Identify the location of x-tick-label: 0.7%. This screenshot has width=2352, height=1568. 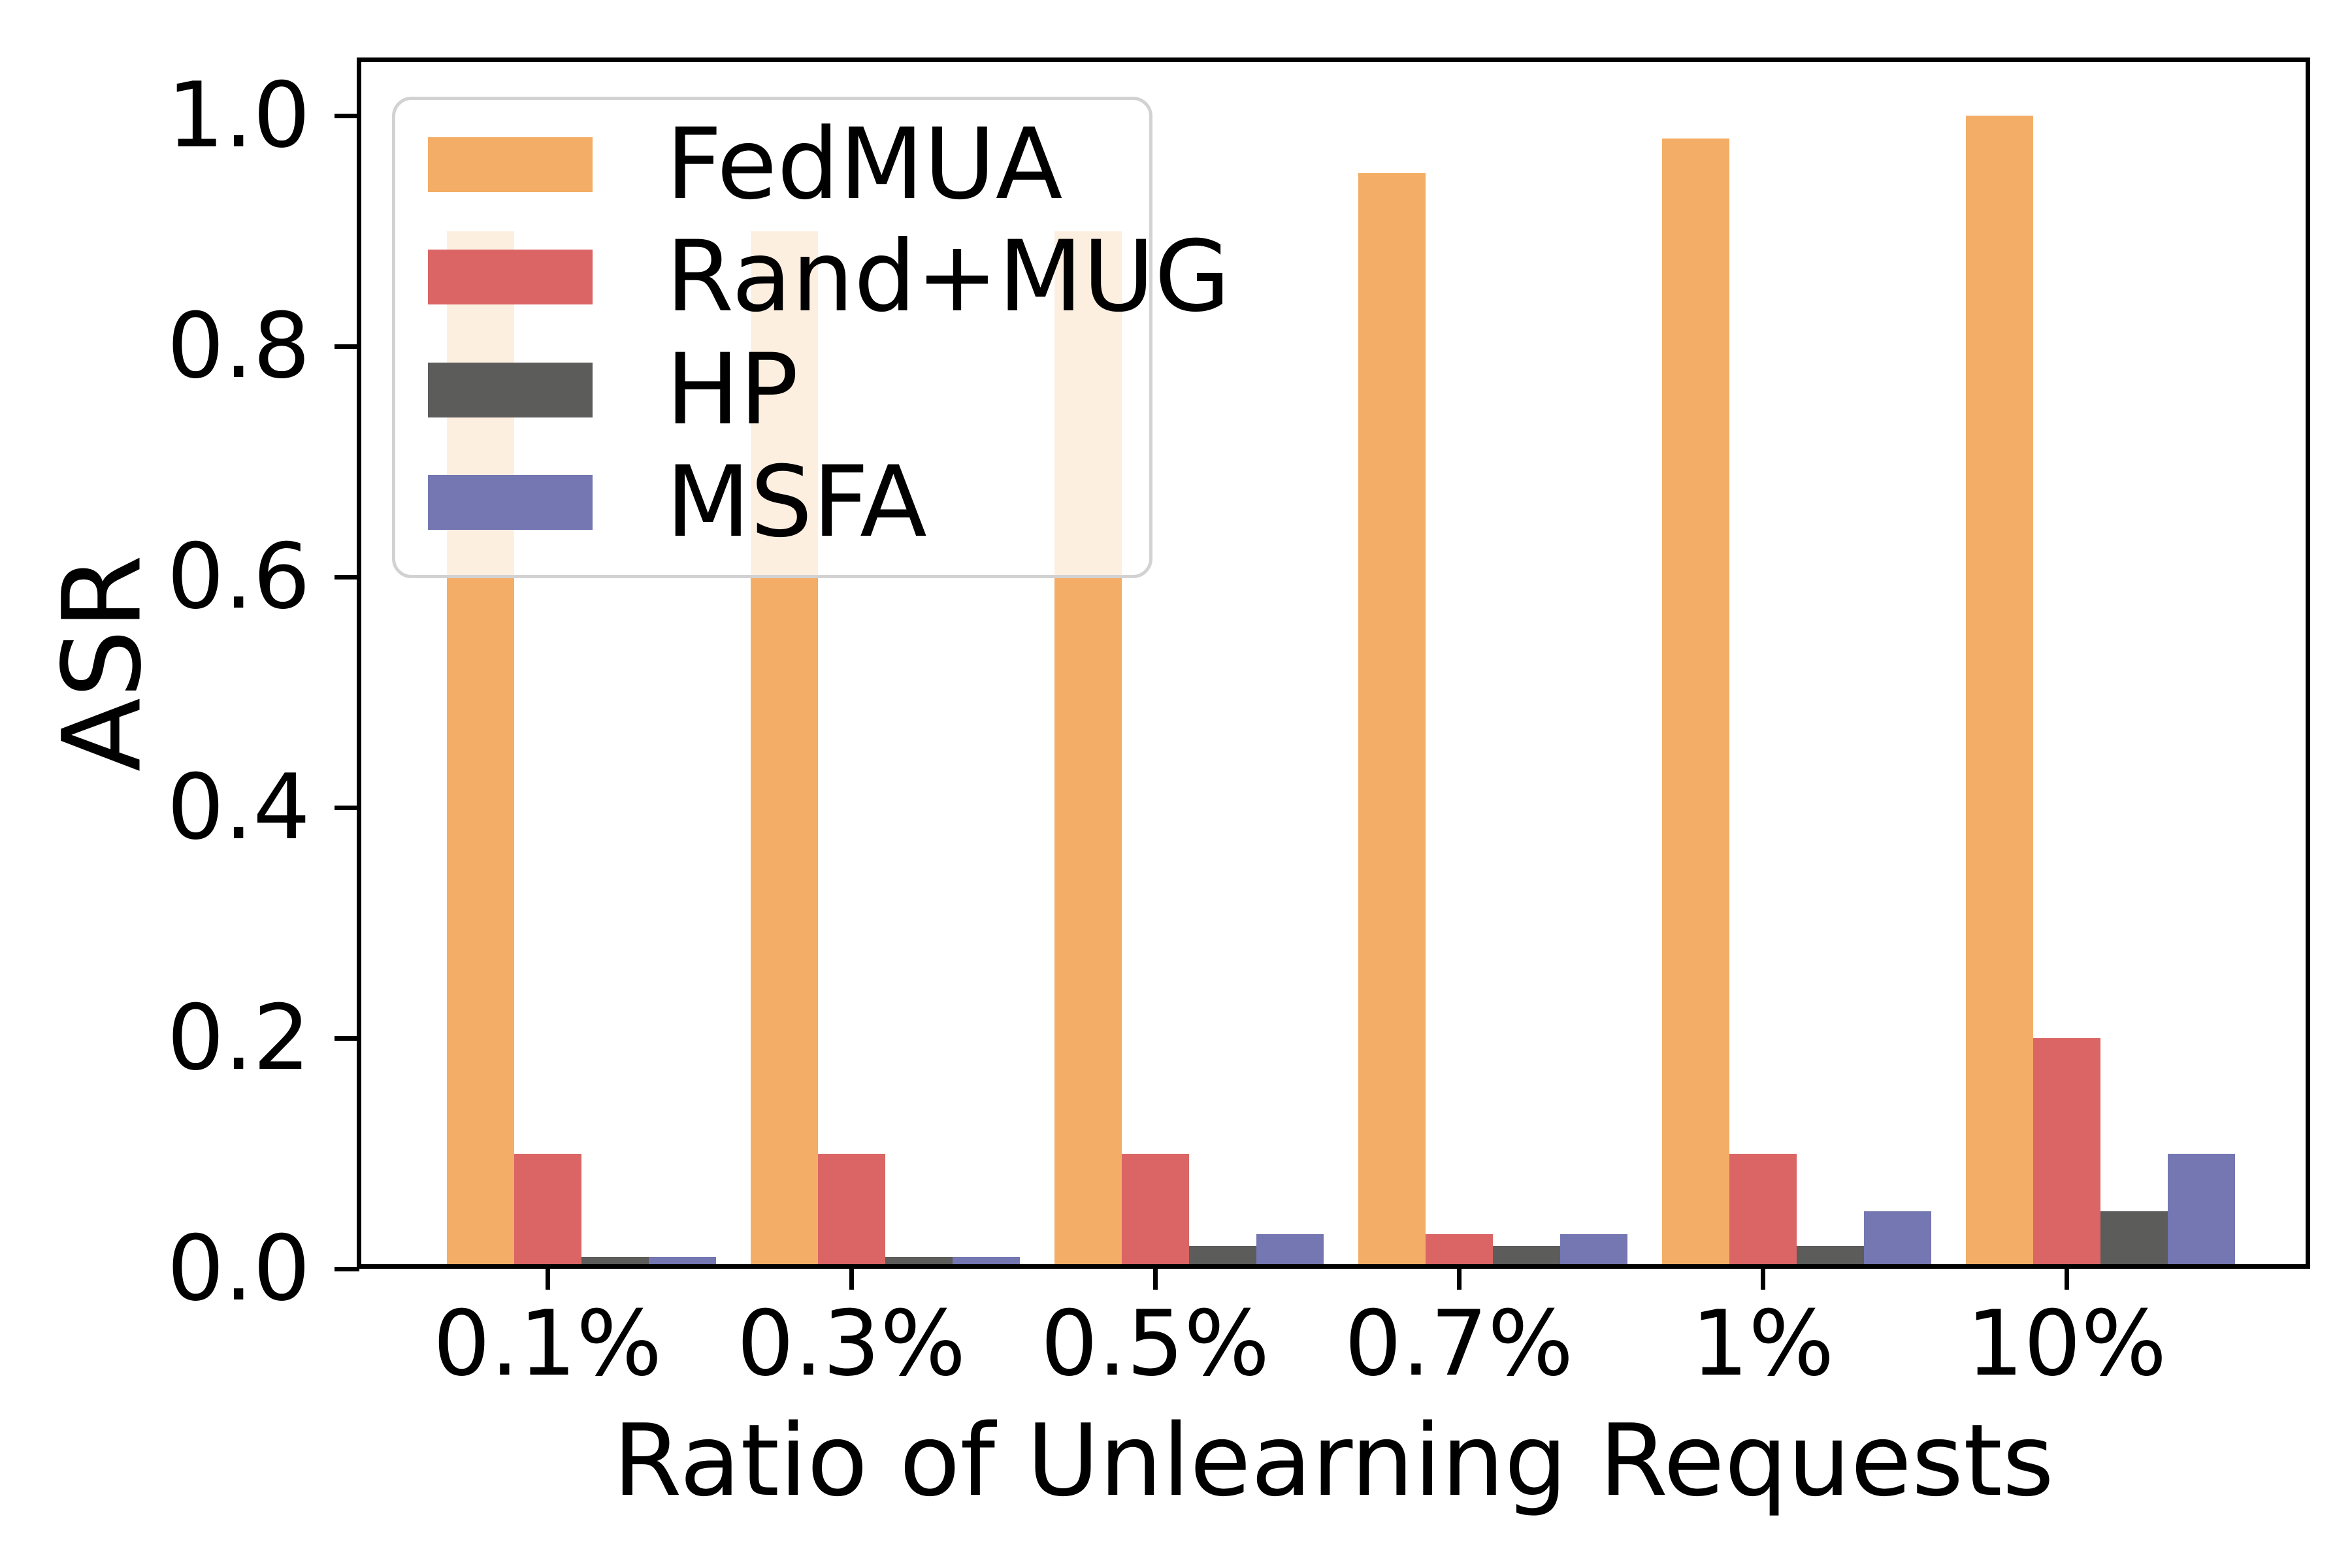
(1459, 1343).